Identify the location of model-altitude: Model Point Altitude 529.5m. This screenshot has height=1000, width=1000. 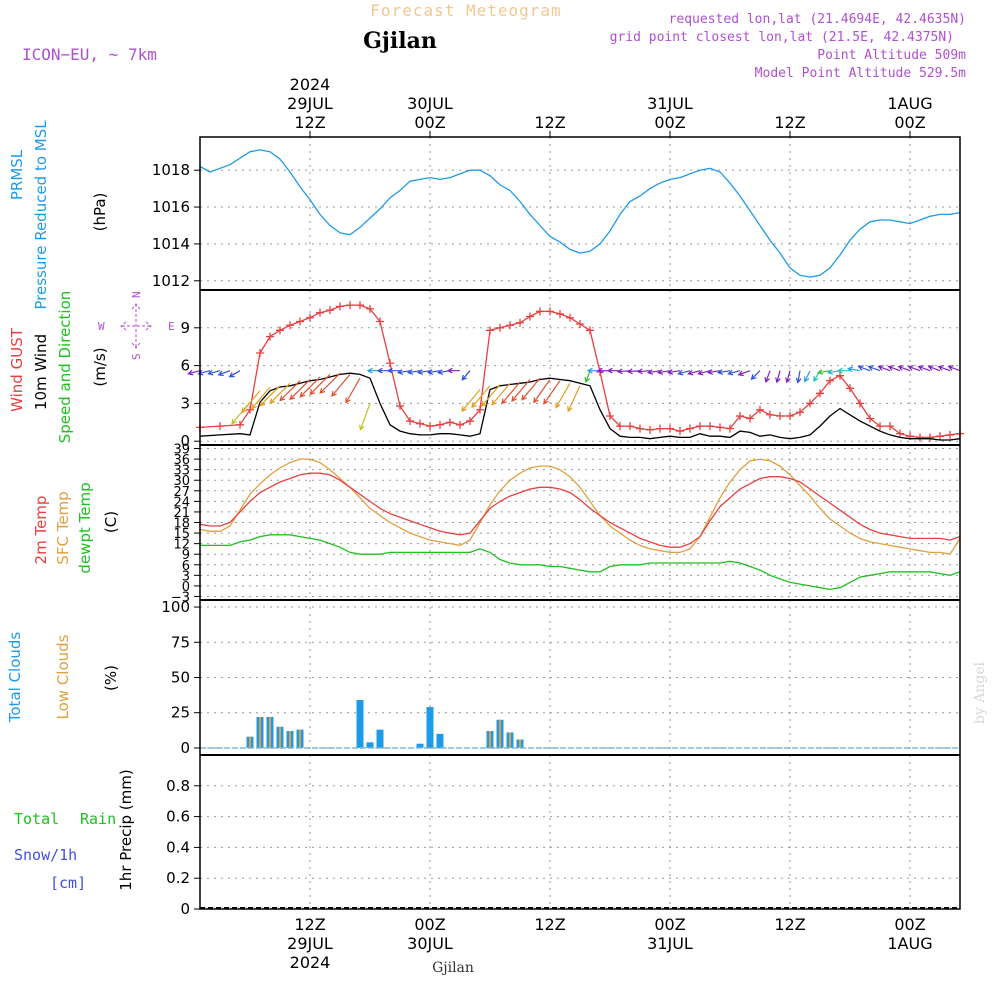
(860, 73).